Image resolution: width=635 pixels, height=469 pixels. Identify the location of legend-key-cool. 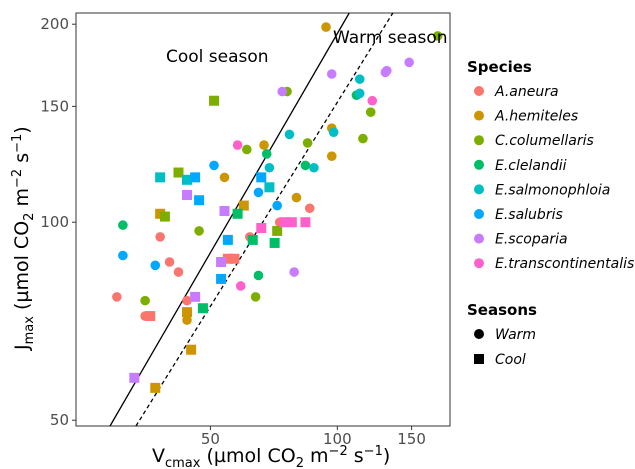
(479, 359).